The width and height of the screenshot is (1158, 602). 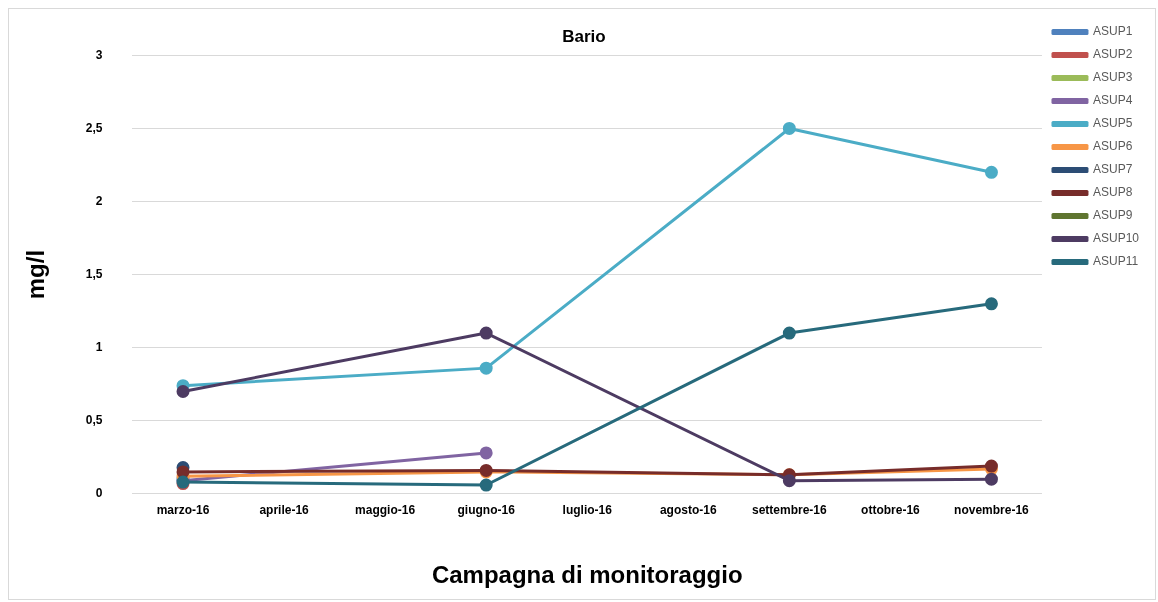 I want to click on x-tick-label: agosto-16, so click(x=688, y=510).